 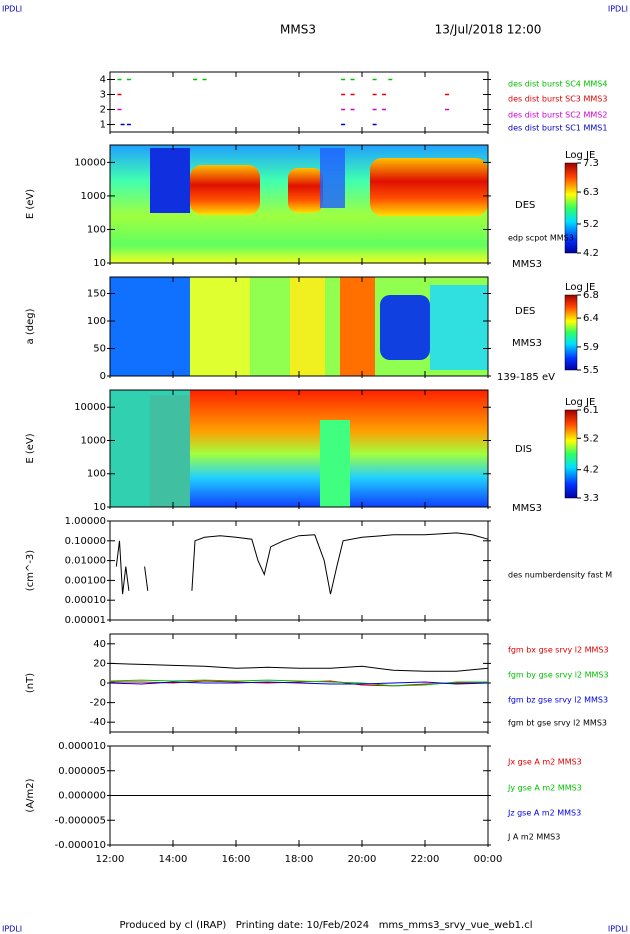 I want to click on y-tick-label: 50, so click(x=99, y=349).